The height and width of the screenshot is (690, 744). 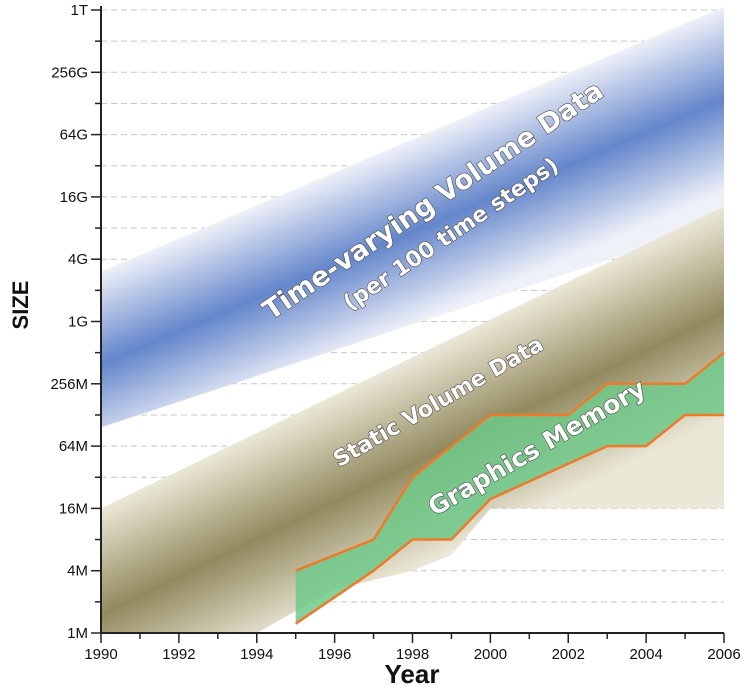 I want to click on y-tick-label: 256M, so click(x=69, y=384).